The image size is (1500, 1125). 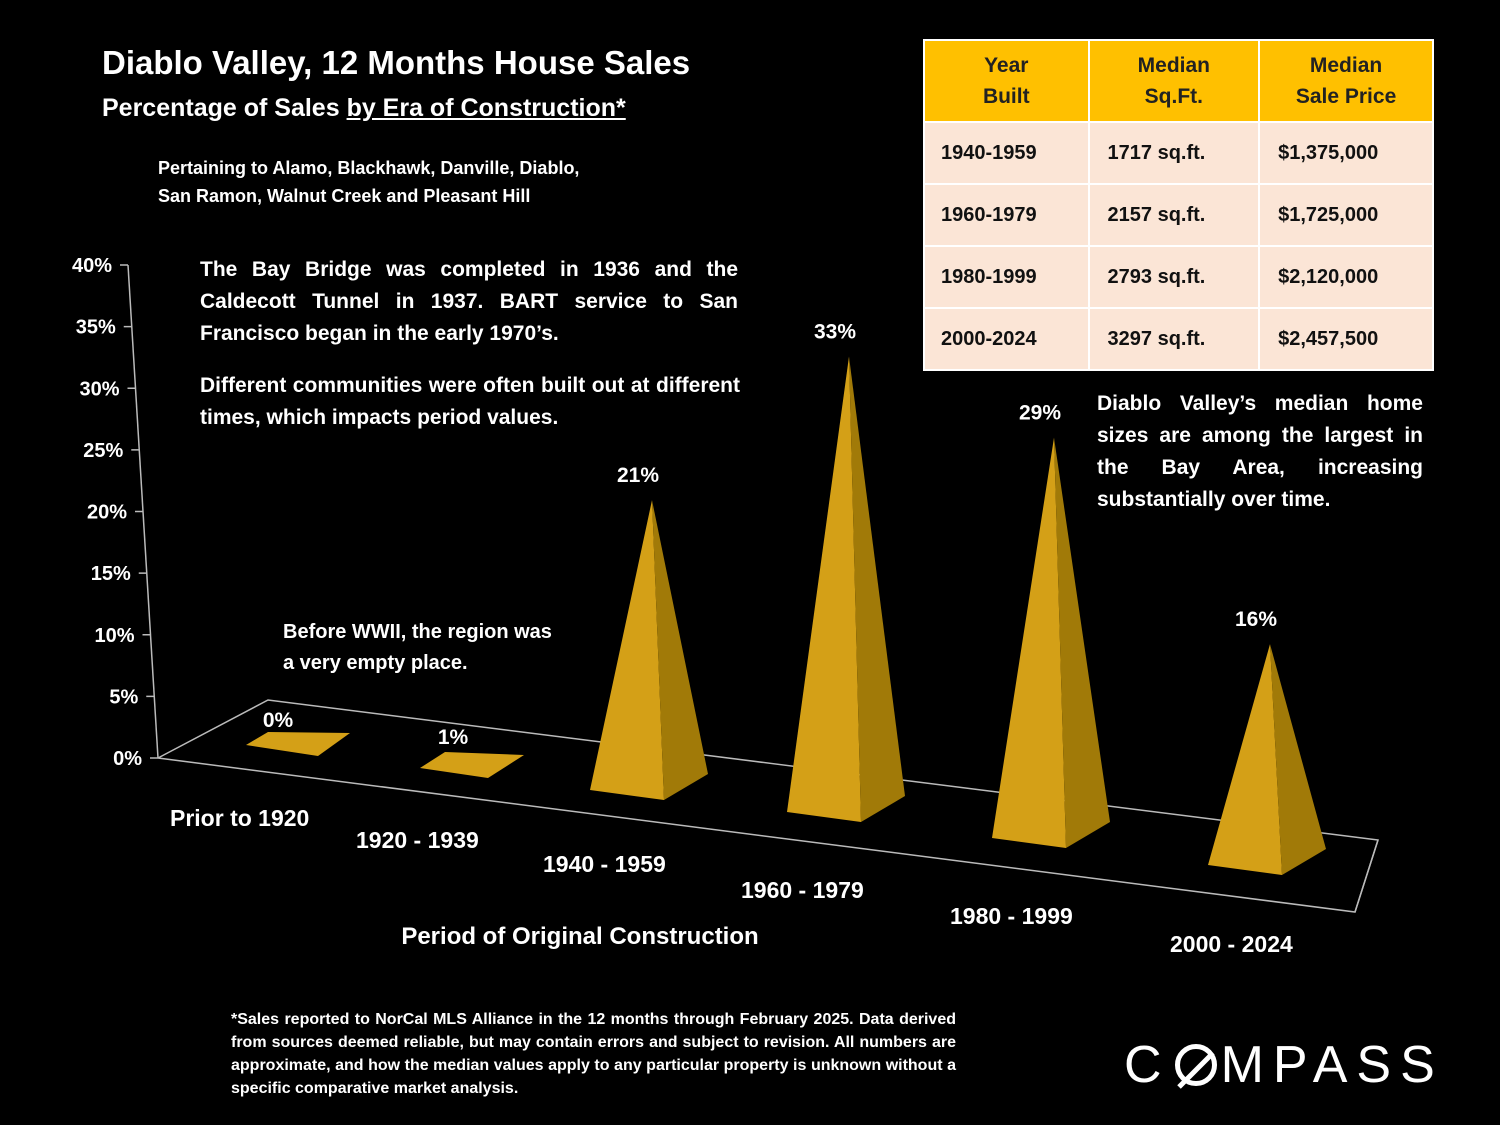 I want to click on value-label: 16%, so click(x=1256, y=619).